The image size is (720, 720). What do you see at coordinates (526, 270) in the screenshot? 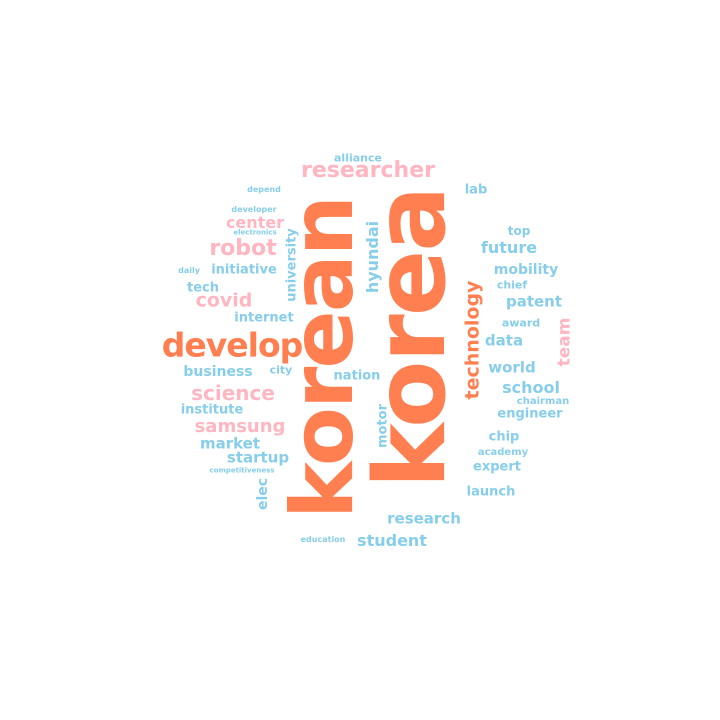
I see `word-mobility: mobility` at bounding box center [526, 270].